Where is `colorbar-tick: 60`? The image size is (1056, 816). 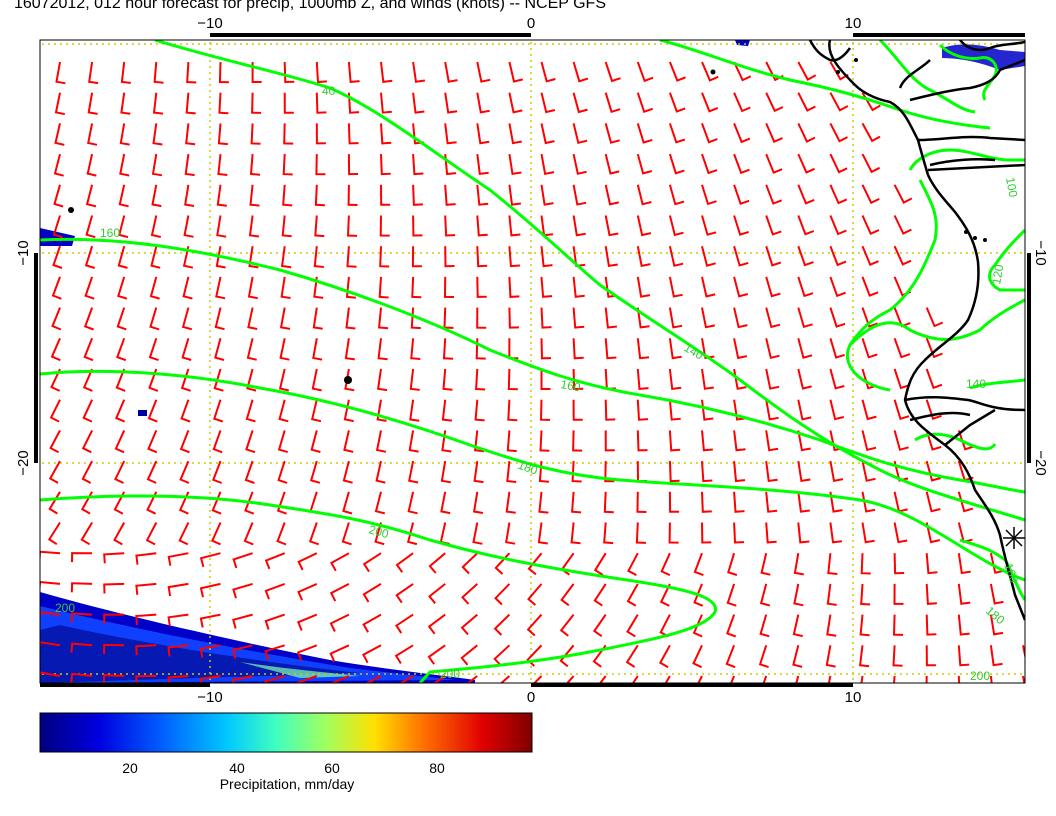
colorbar-tick: 60 is located at coordinates (332, 768).